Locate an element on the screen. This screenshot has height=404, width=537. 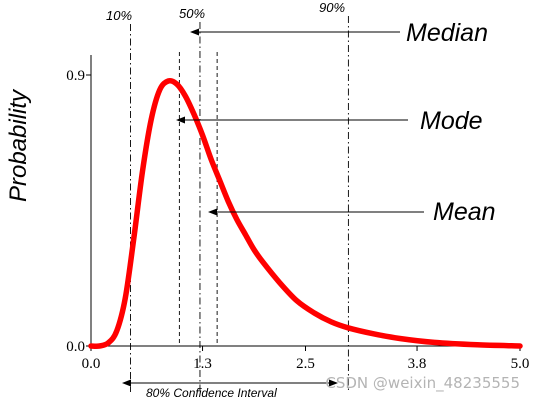
x-tick-label: 3.8 is located at coordinates (417, 364).